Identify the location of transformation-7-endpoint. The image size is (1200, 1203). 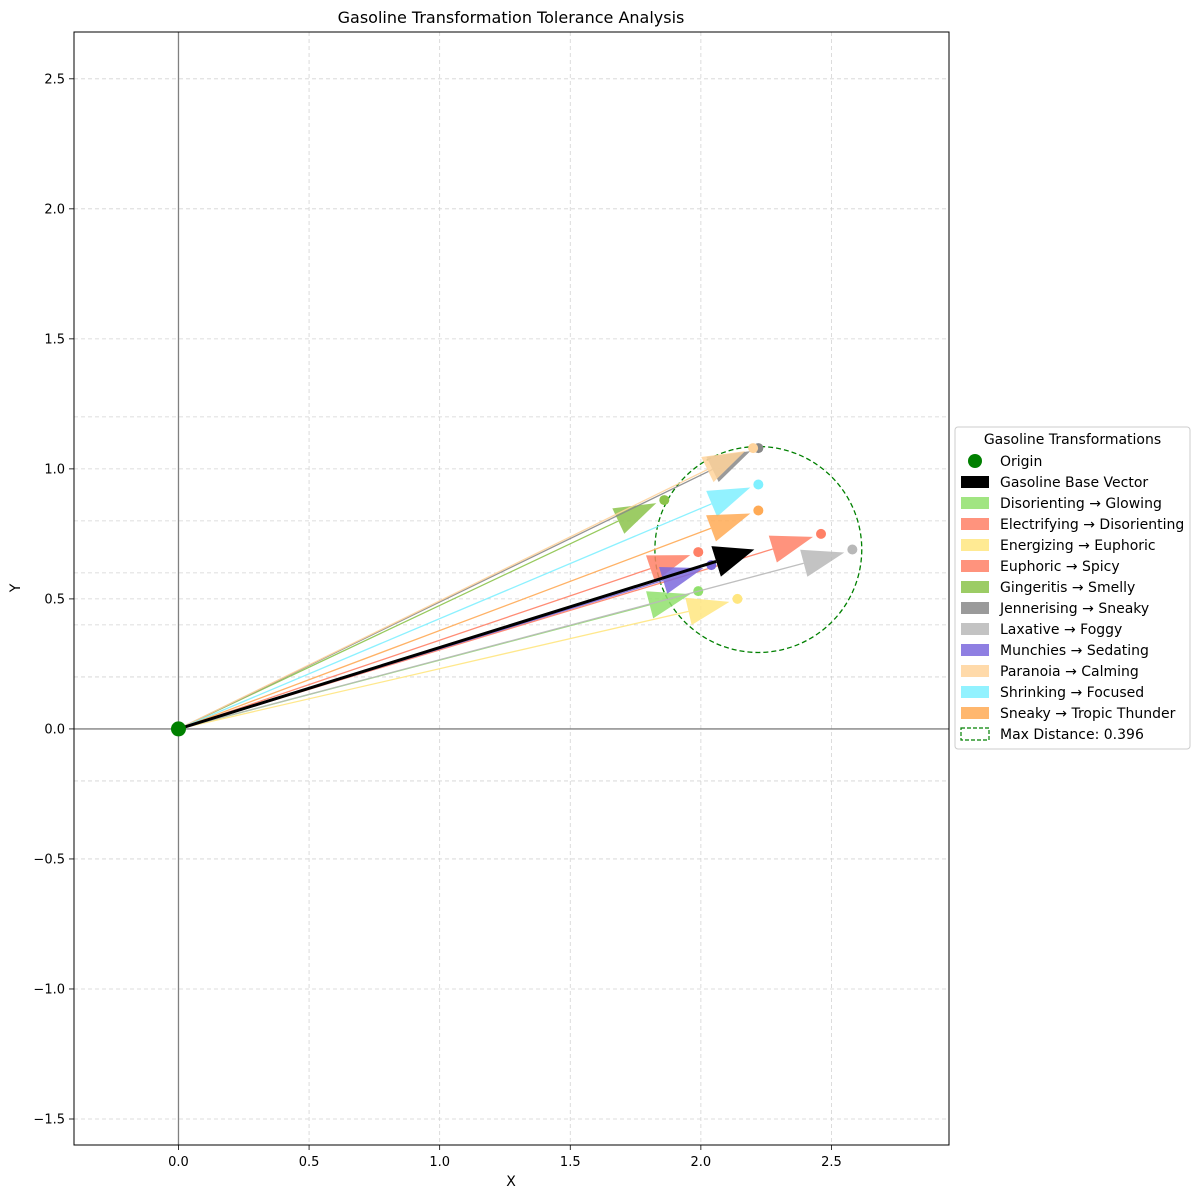
(852, 549).